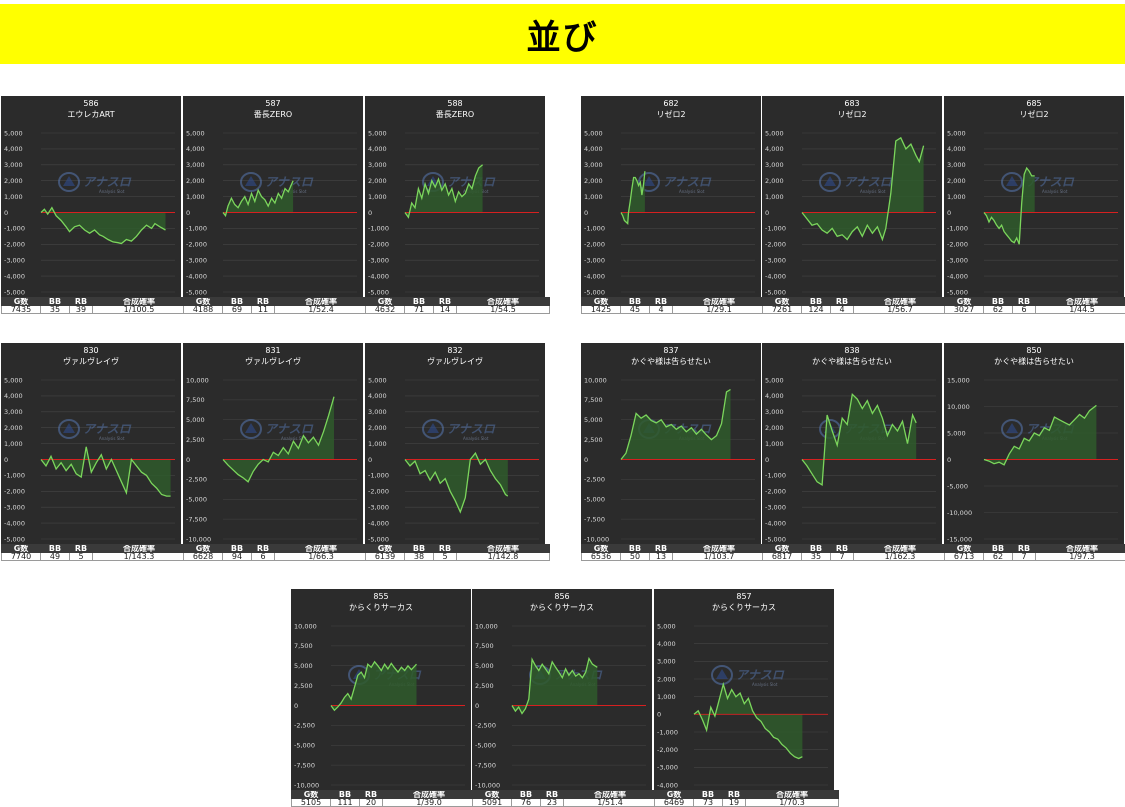  What do you see at coordinates (782, 556) in the screenshot?
I see `stat-value-g: 6817` at bounding box center [782, 556].